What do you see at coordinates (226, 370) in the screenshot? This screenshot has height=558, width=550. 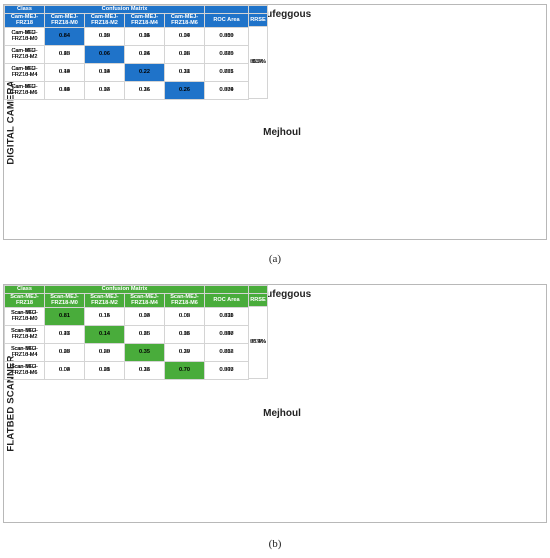 I see `roc-area-cell: 0.909` at bounding box center [226, 370].